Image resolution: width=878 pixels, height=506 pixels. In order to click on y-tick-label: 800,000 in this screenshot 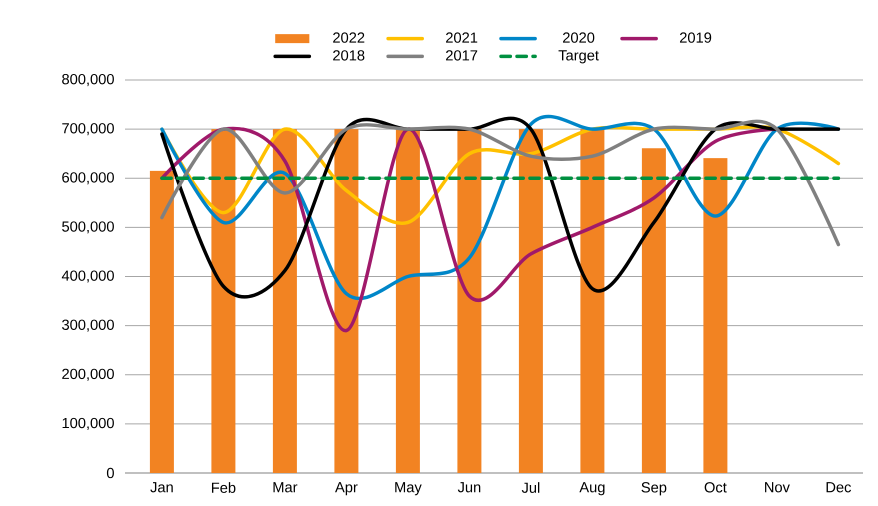, I will do `click(88, 80)`.